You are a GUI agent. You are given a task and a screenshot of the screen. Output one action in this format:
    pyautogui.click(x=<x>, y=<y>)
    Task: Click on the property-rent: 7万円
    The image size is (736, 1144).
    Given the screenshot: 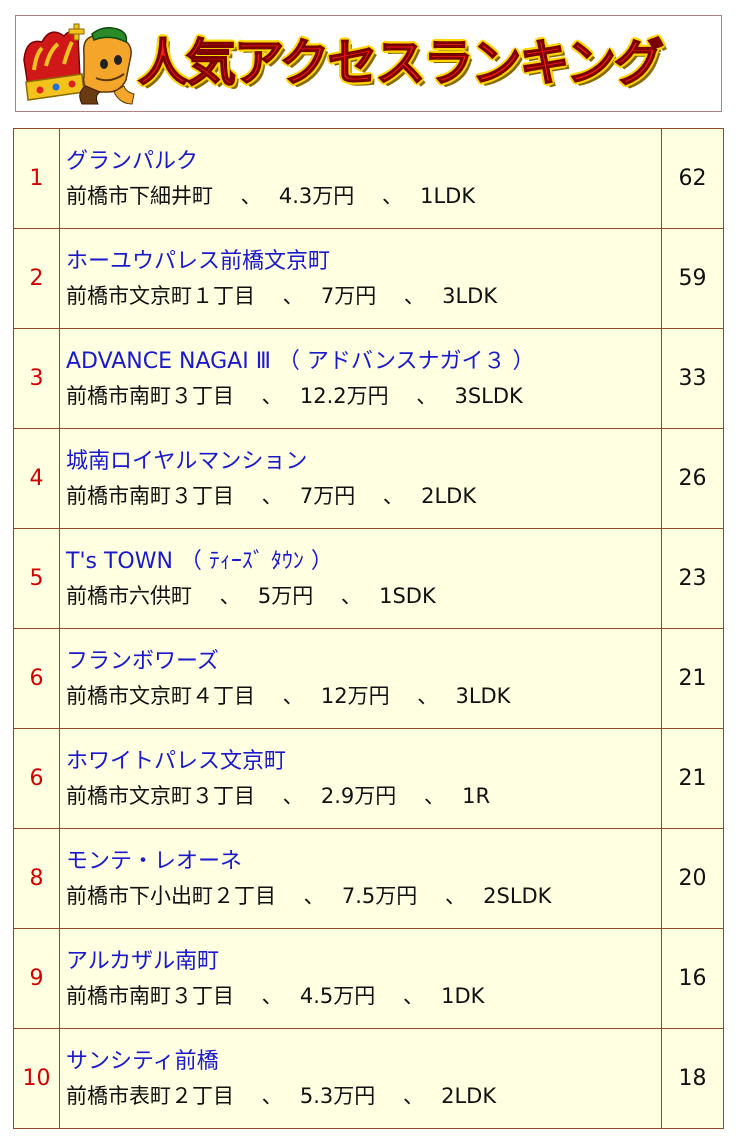 What is the action you would take?
    pyautogui.click(x=327, y=495)
    